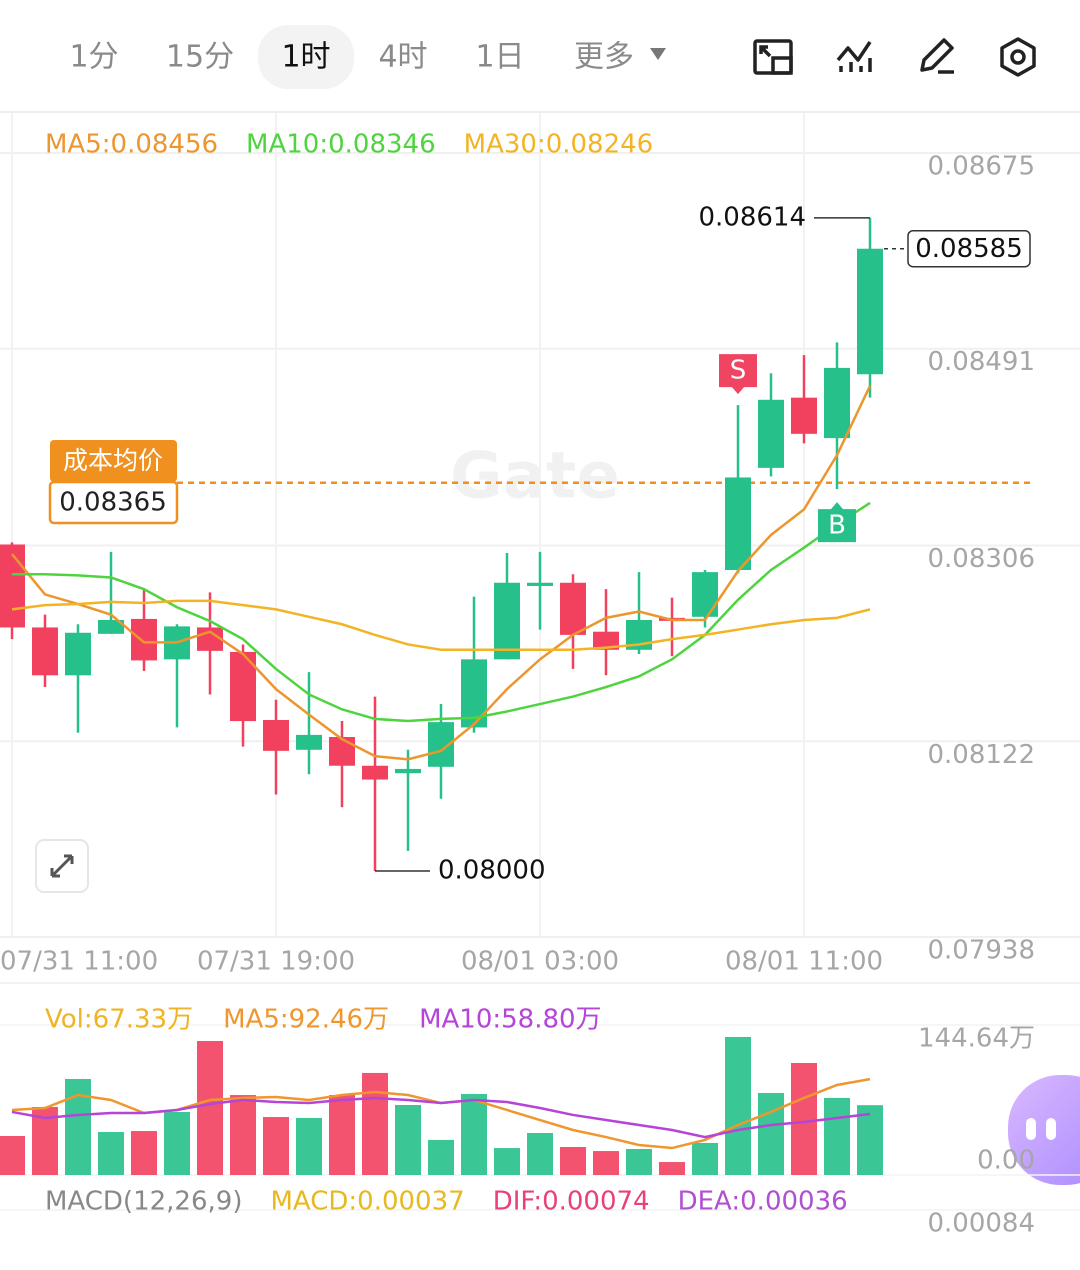 The height and width of the screenshot is (1270, 1080). I want to click on y-tick-label: 144.64万, so click(976, 1039).